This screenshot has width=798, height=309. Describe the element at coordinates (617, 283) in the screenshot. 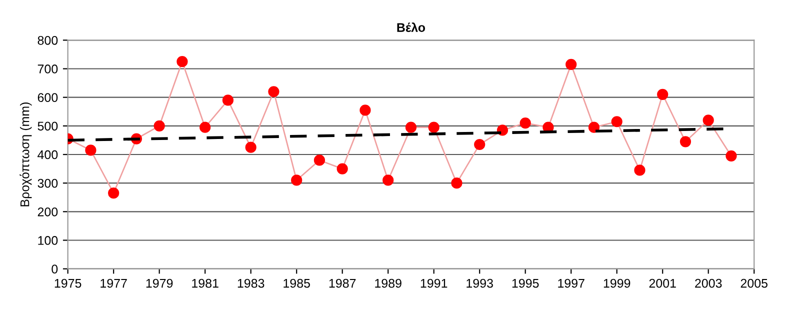

I see `x-tick-label: 1999` at that location.